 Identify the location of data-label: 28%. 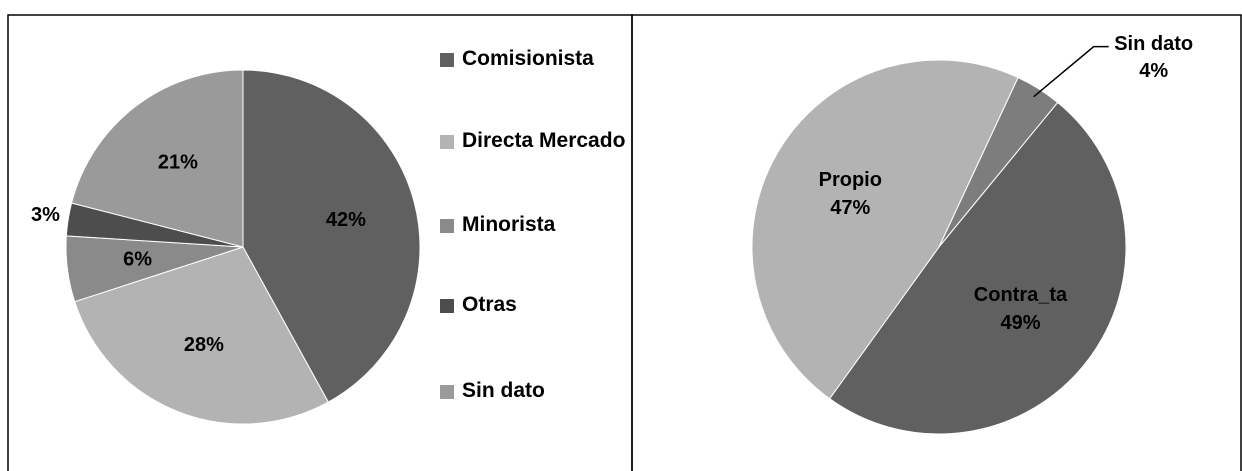
(204, 345).